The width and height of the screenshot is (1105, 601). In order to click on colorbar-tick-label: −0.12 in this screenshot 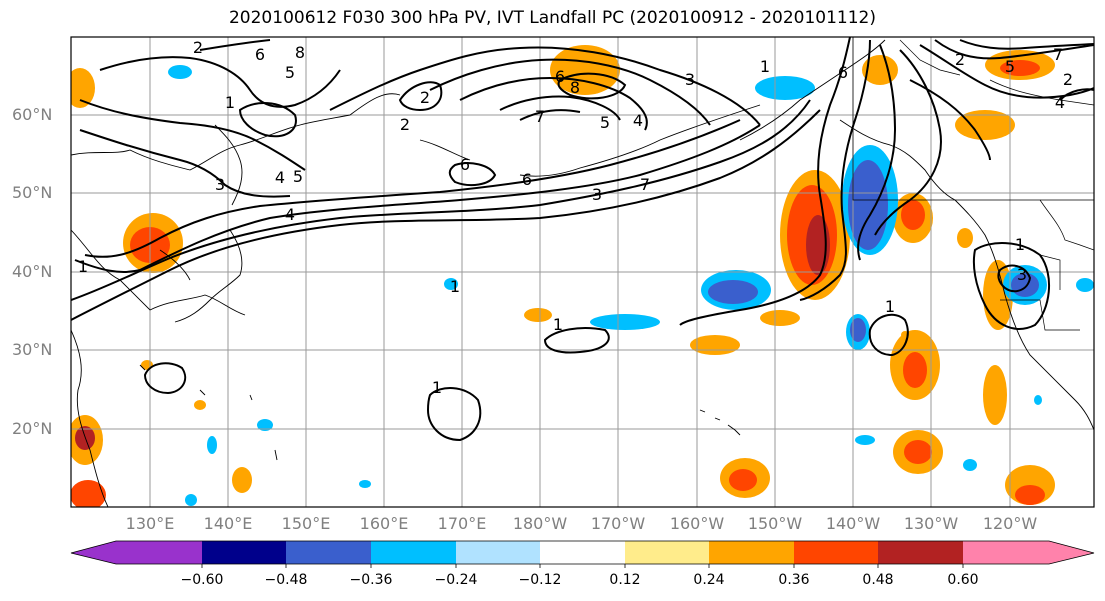, I will do `click(540, 580)`.